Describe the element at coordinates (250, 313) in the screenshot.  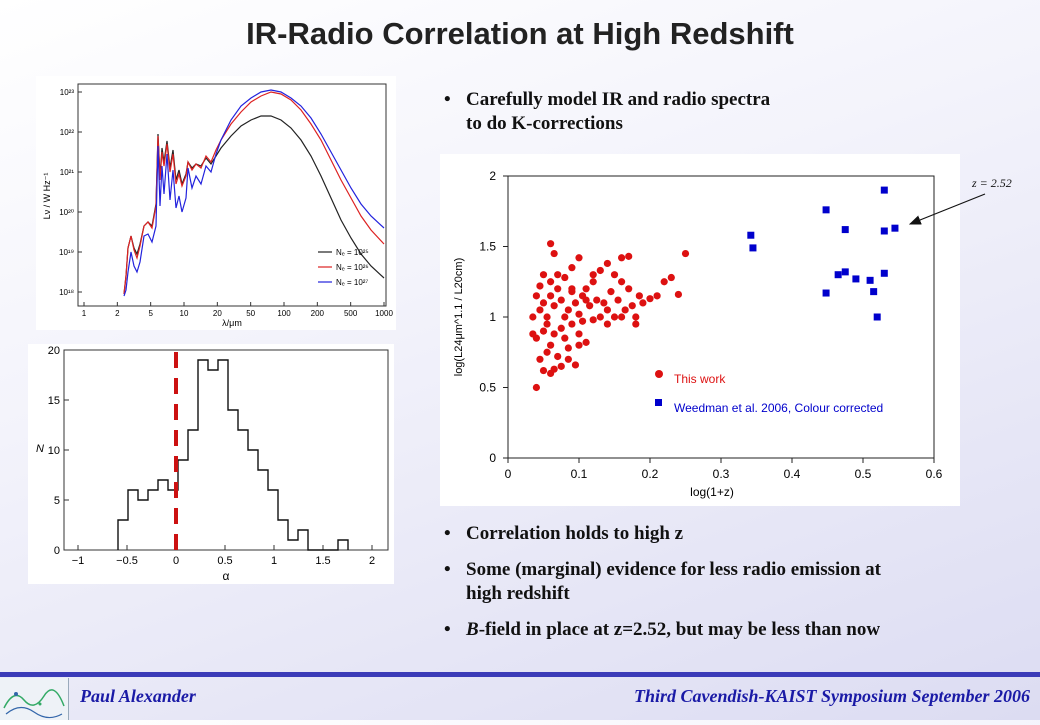
I see `x-tick-label: 50` at that location.